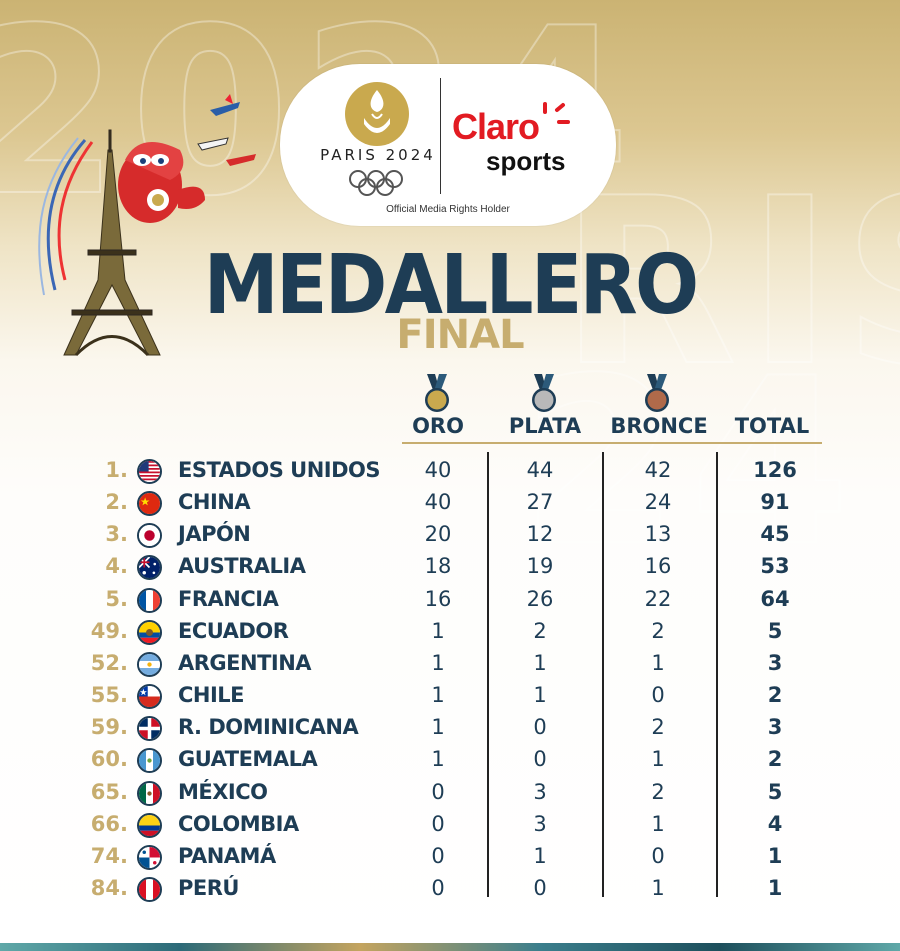  What do you see at coordinates (248, 759) in the screenshot?
I see `country-name: GUATEMALA` at bounding box center [248, 759].